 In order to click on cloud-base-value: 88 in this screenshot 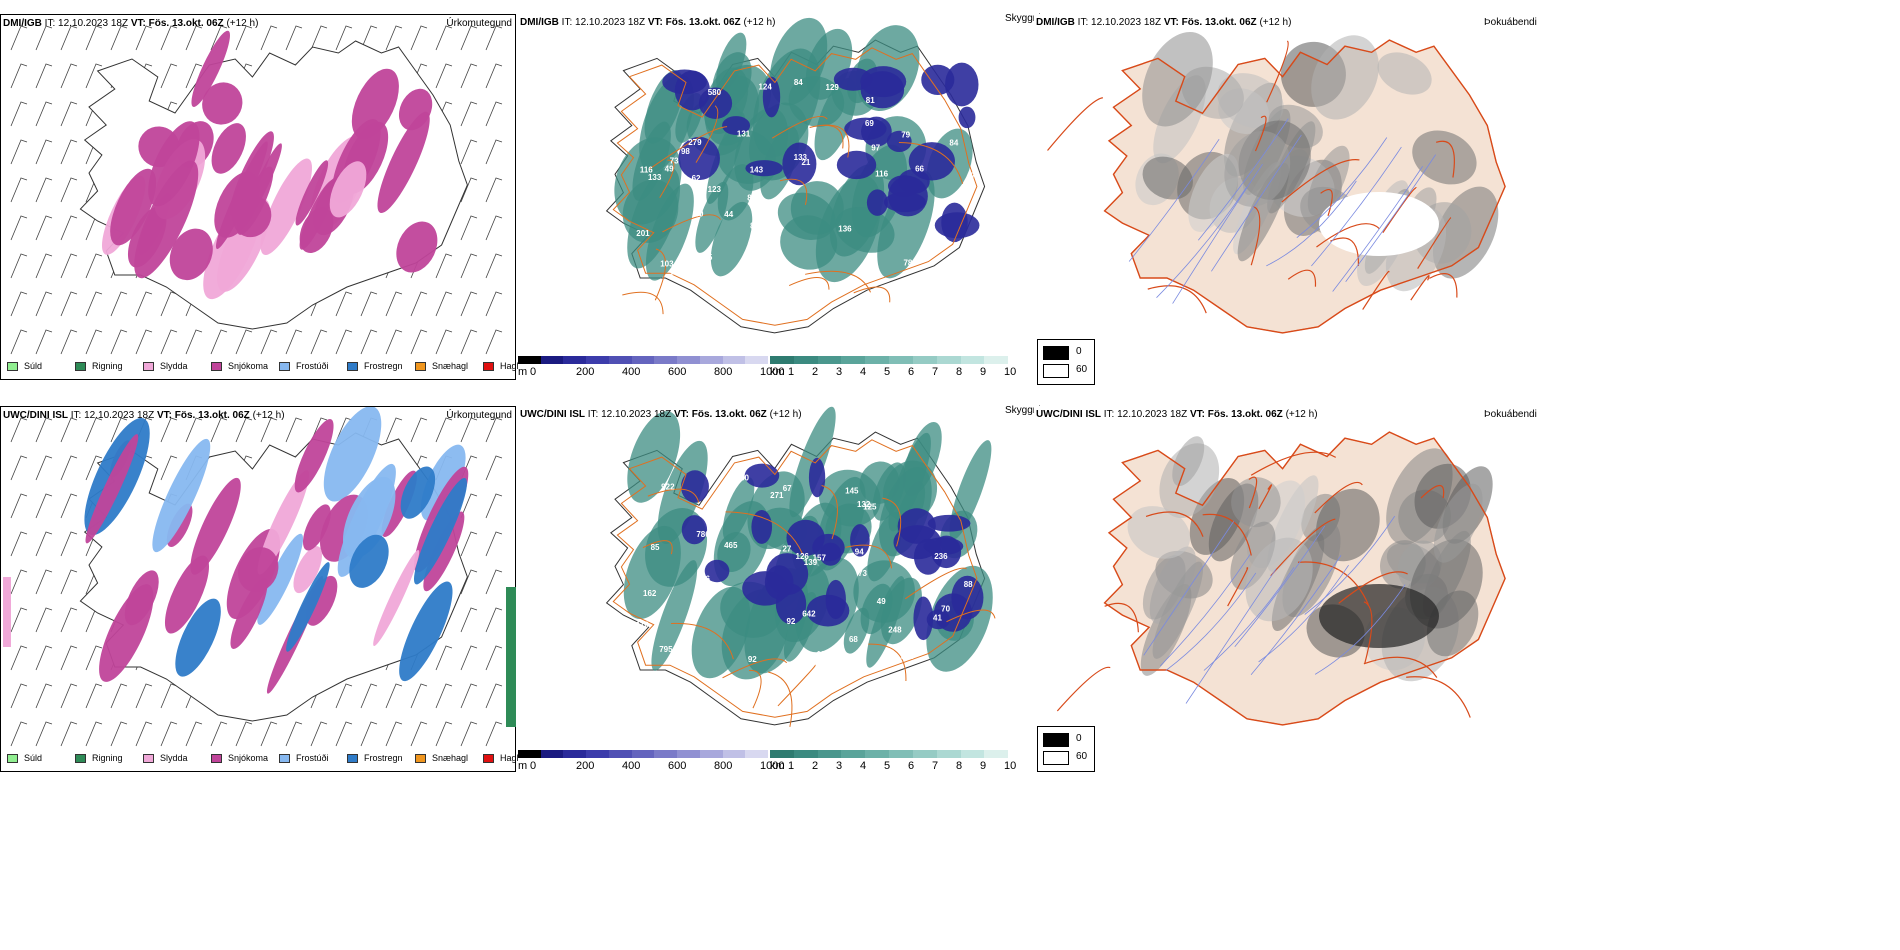, I will do `click(793, 666)`.